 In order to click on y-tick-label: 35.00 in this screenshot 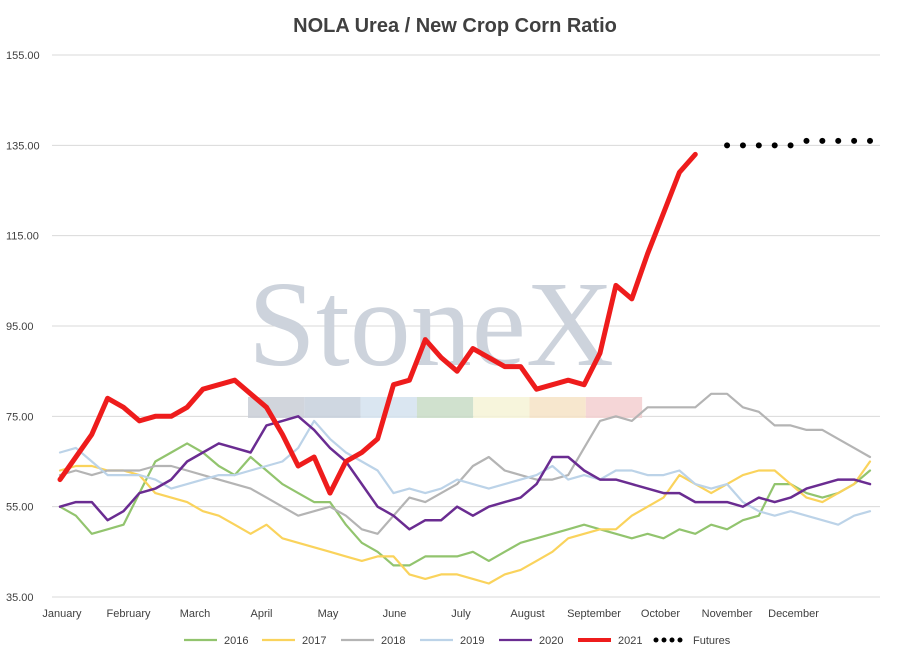, I will do `click(20, 598)`.